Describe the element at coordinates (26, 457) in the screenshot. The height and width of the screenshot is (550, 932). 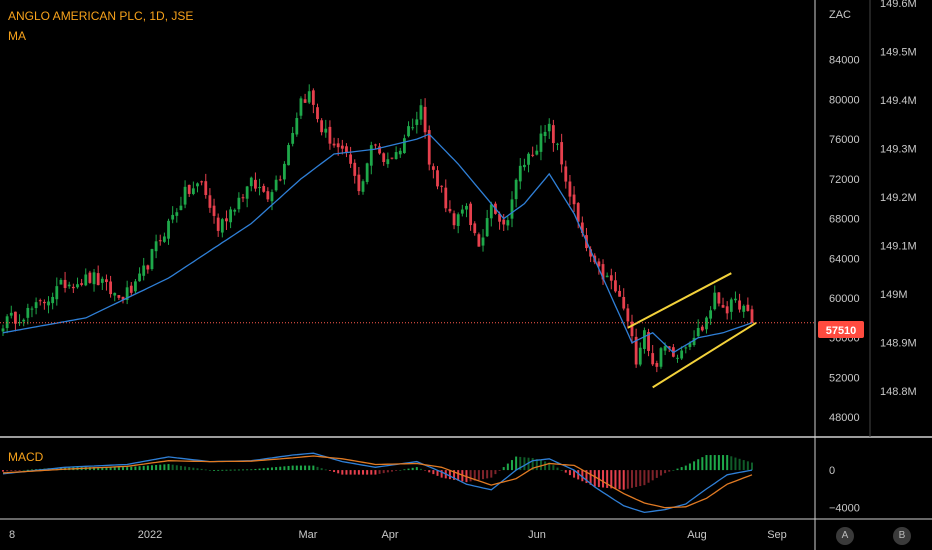
I see `macd-indicator-label: MACD` at that location.